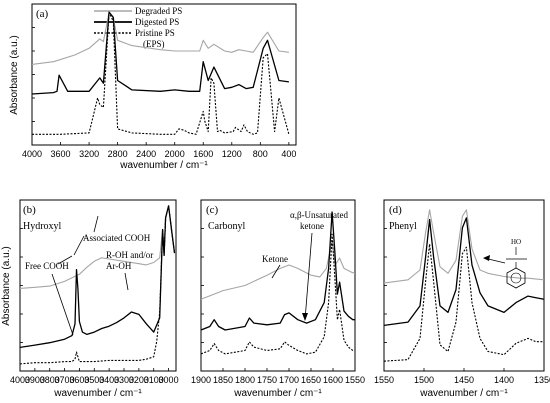 This screenshot has width=550, height=403. Describe the element at coordinates (126, 281) in the screenshot. I see `arrow-r-oh` at that location.